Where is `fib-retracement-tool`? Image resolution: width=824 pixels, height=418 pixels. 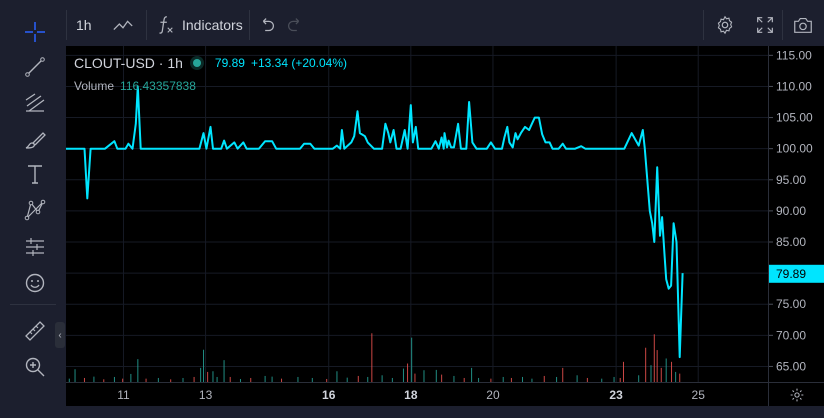
fib-retracement-tool is located at coordinates (35, 102).